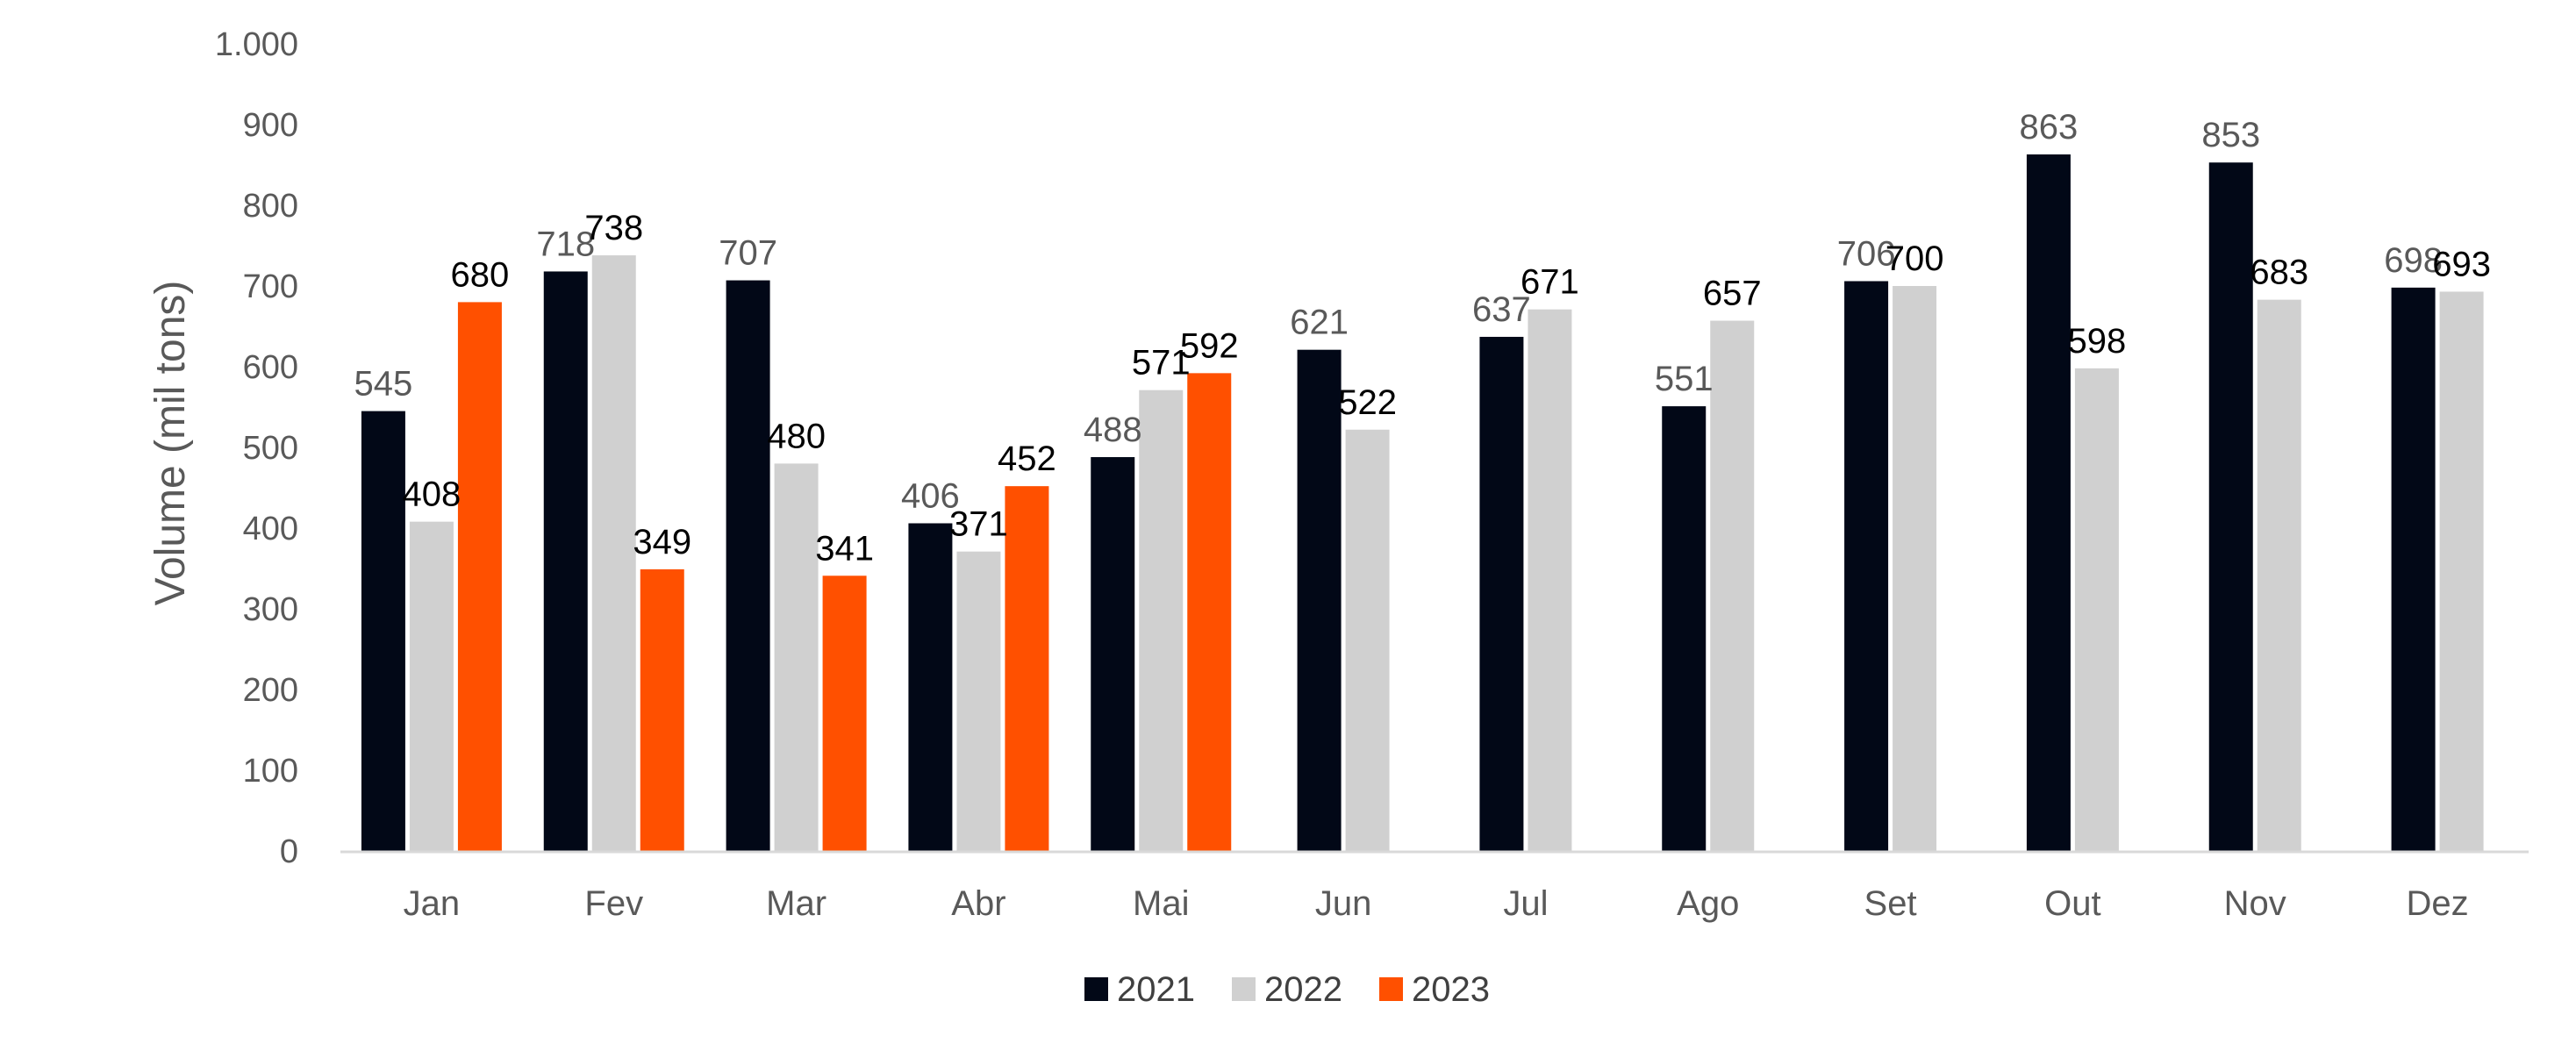 Image resolution: width=2576 pixels, height=1051 pixels. I want to click on y-tick-label: 900, so click(270, 126).